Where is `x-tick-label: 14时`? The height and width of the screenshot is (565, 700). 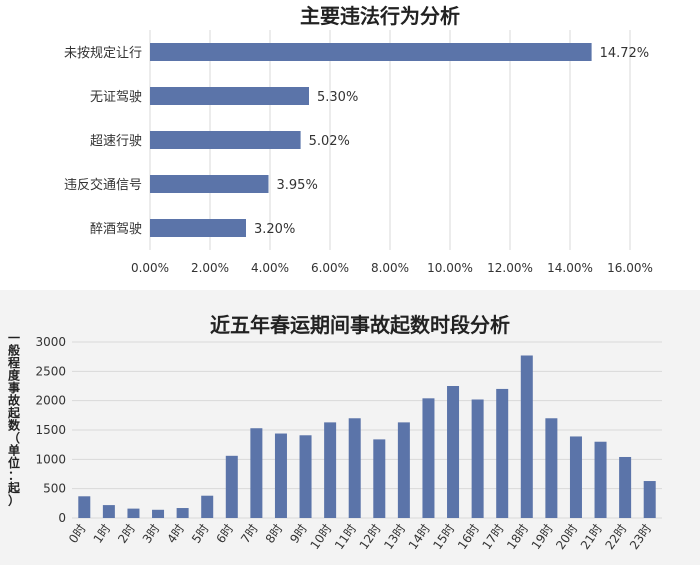
x-tick-label: 14时 is located at coordinates (419, 537).